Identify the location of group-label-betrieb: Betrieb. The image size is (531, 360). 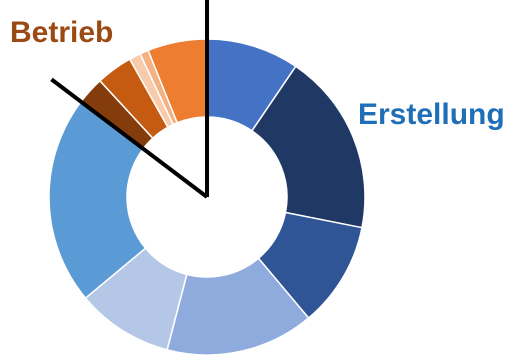
(61, 32).